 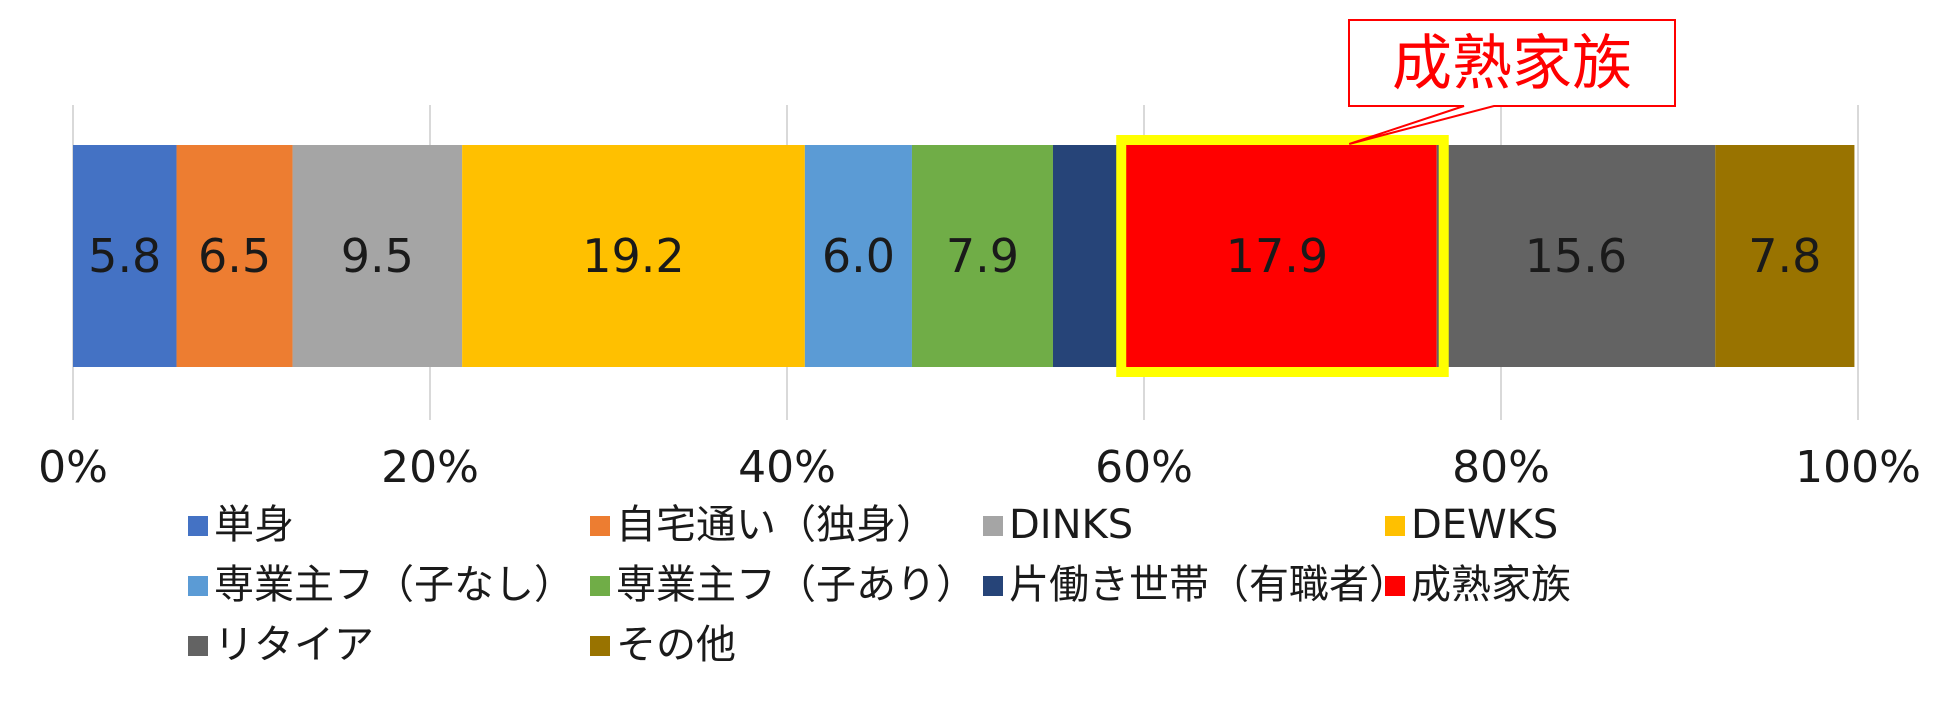 I want to click on legend-item: 自宅通い（独身）, so click(x=763, y=525).